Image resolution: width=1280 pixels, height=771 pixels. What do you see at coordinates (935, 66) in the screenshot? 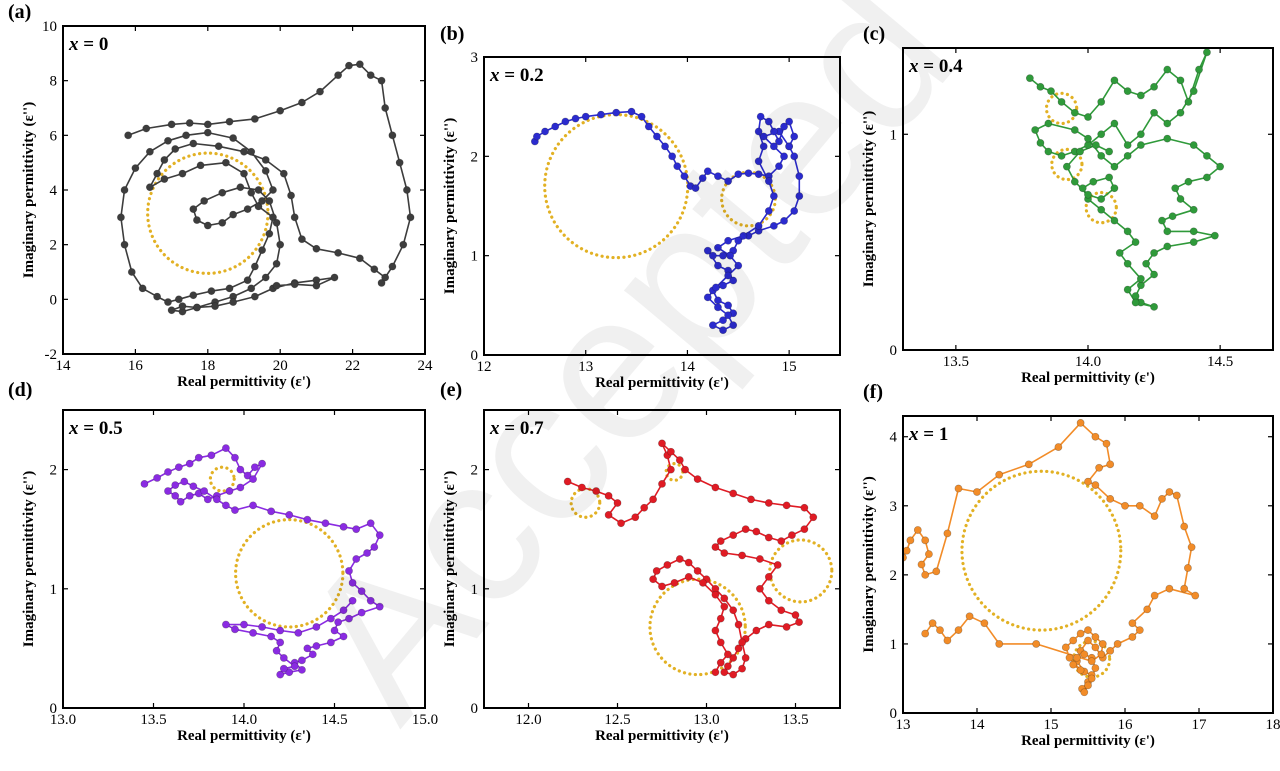
I see `series-label: x = 0.4` at bounding box center [935, 66].